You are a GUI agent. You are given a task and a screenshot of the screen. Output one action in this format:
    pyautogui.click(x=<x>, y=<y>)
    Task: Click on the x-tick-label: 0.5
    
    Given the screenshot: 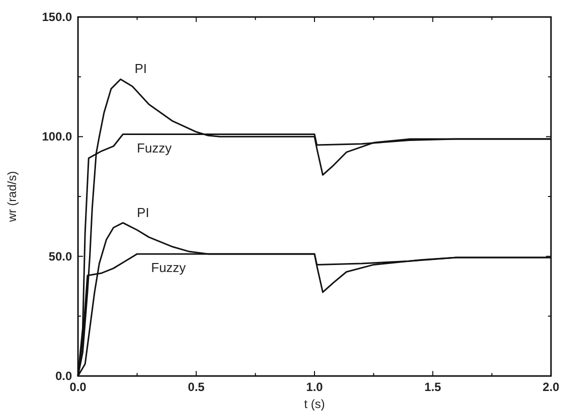 What is the action you would take?
    pyautogui.click(x=196, y=387)
    